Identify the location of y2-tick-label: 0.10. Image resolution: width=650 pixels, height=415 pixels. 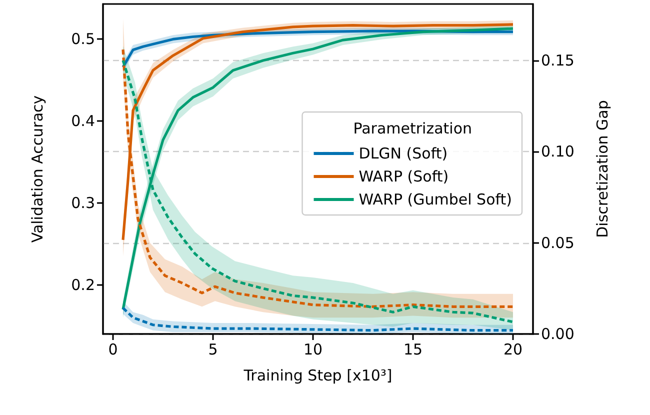
(557, 151).